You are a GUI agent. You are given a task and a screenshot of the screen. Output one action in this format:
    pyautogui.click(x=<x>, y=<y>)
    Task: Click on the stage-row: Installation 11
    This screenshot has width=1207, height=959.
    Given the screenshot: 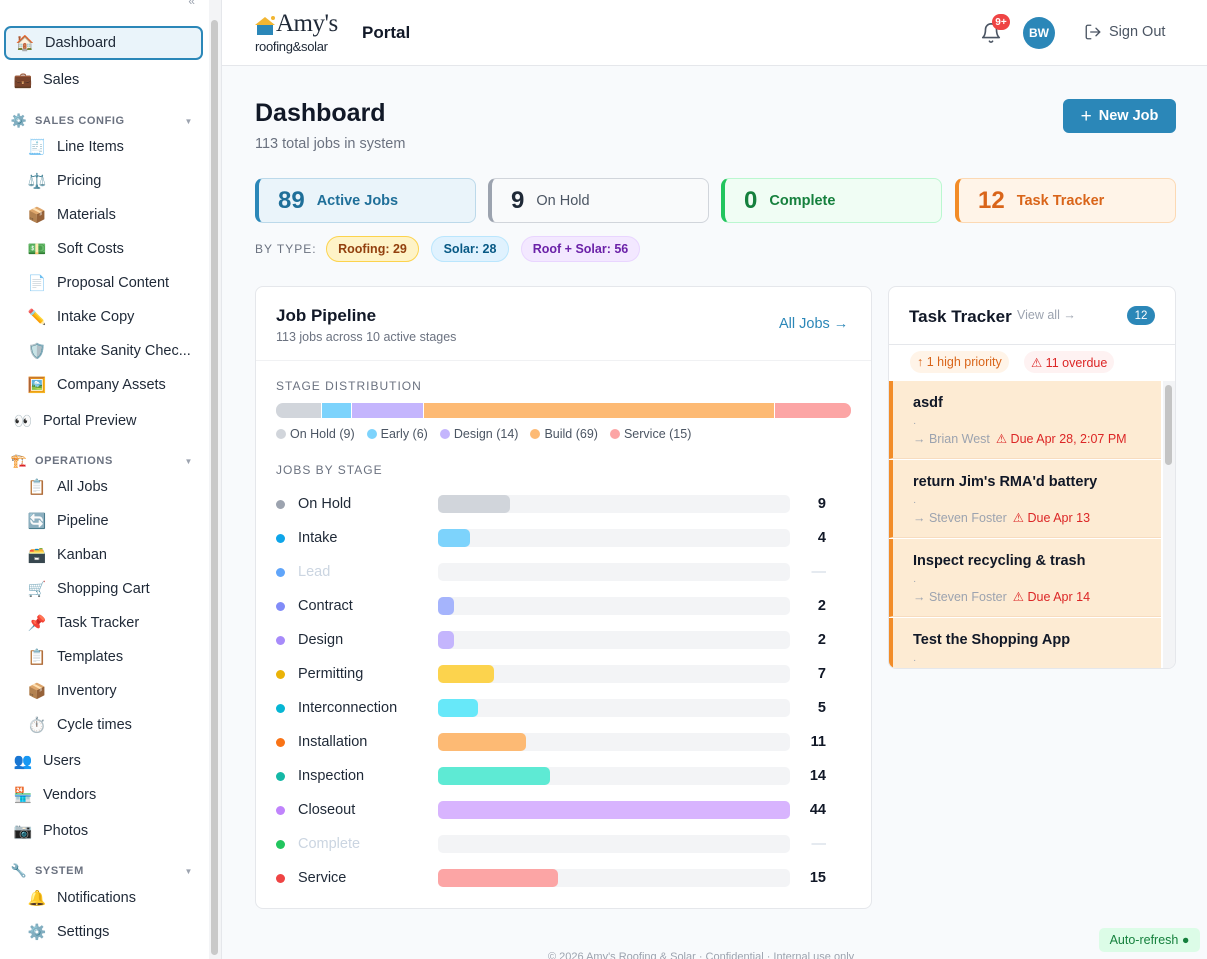 What is the action you would take?
    pyautogui.click(x=556, y=742)
    